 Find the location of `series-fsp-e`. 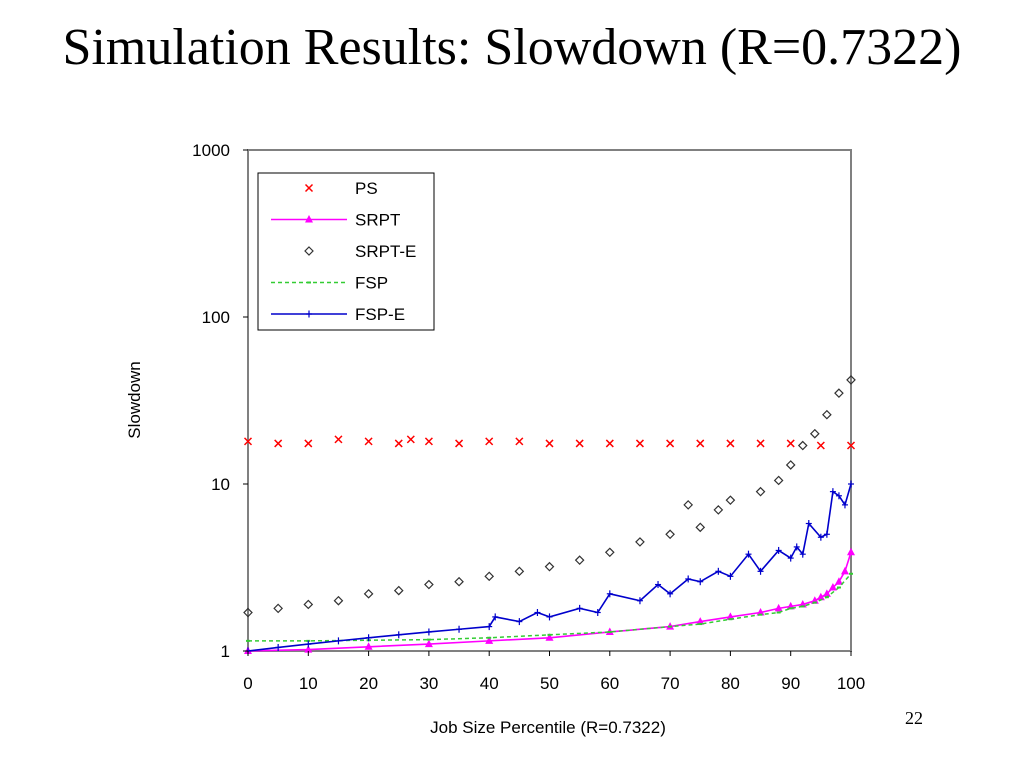

series-fsp-e is located at coordinates (549, 567).